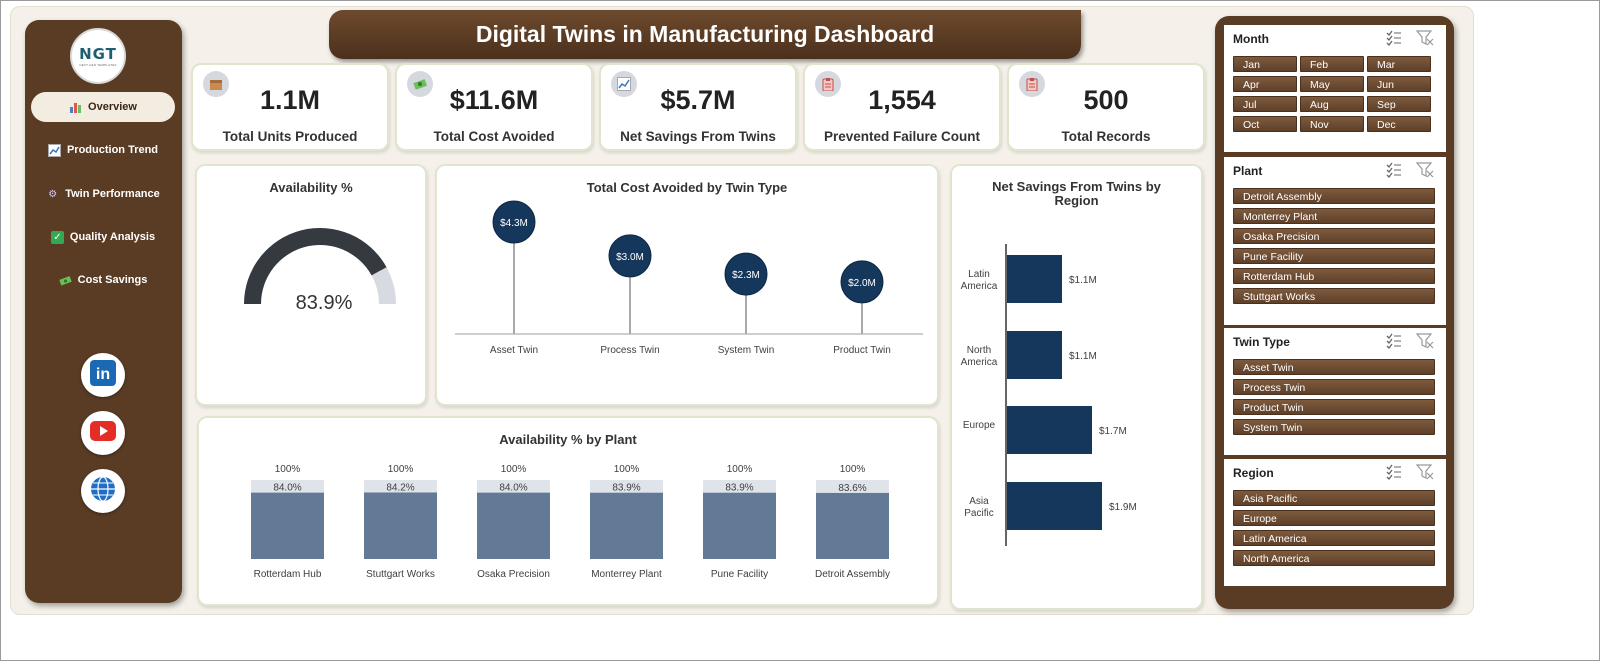 Image resolution: width=1600 pixels, height=661 pixels. What do you see at coordinates (98, 65) in the screenshot?
I see `logo-subtext: NEXT GEN TEMPLATES` at bounding box center [98, 65].